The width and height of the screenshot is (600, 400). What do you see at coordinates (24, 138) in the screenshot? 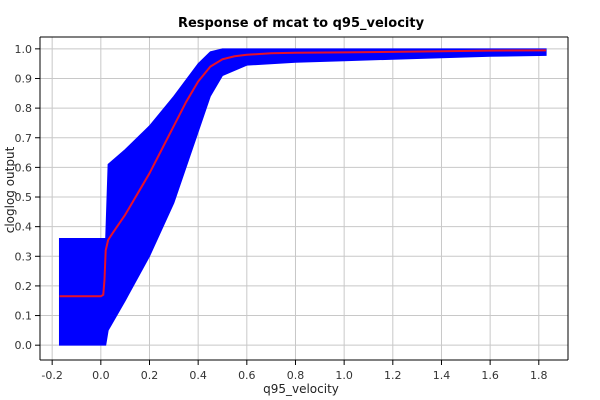
I see `y-tick-label: 0.7` at bounding box center [24, 138].